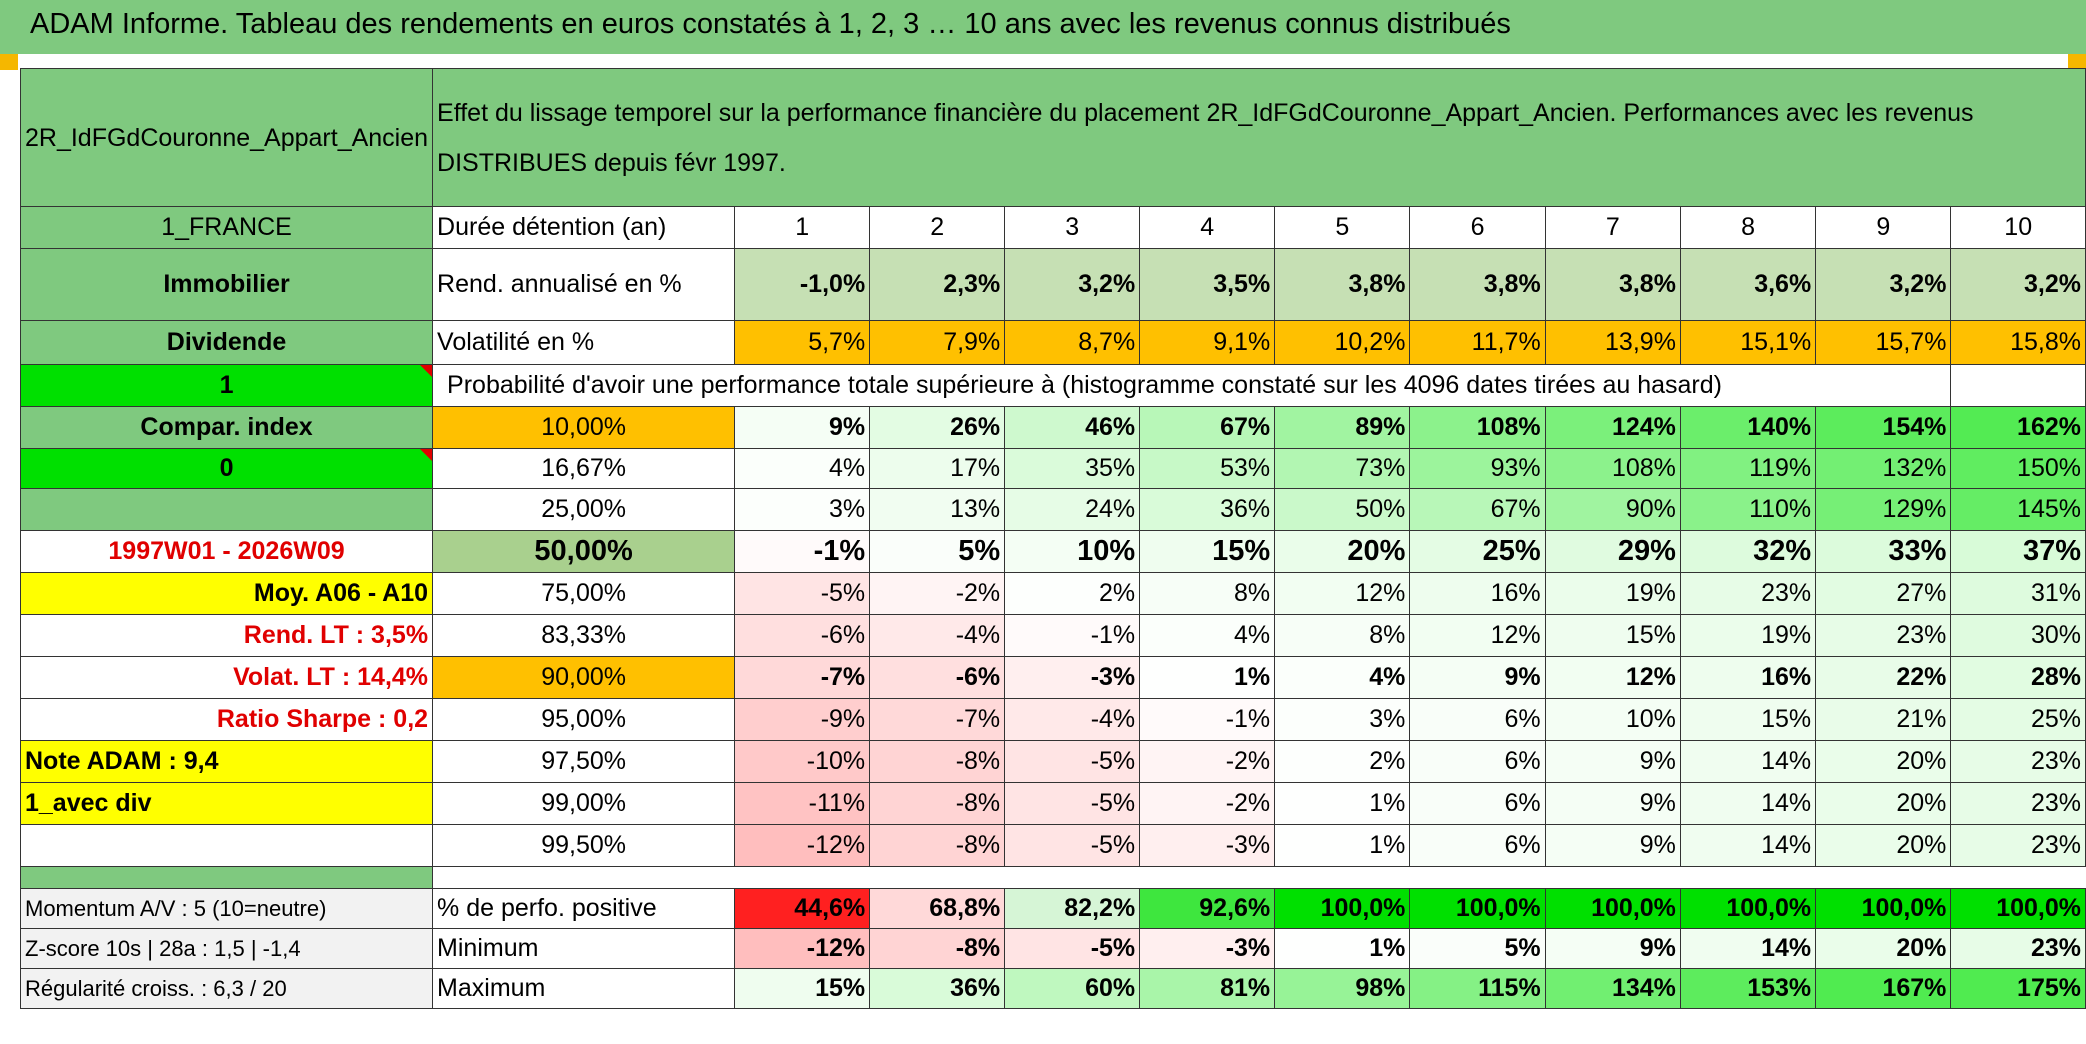 The height and width of the screenshot is (1044, 2086). Describe the element at coordinates (226, 988) in the screenshot. I see `side-stat: Régularité croiss. : 6,3 / 20` at that location.